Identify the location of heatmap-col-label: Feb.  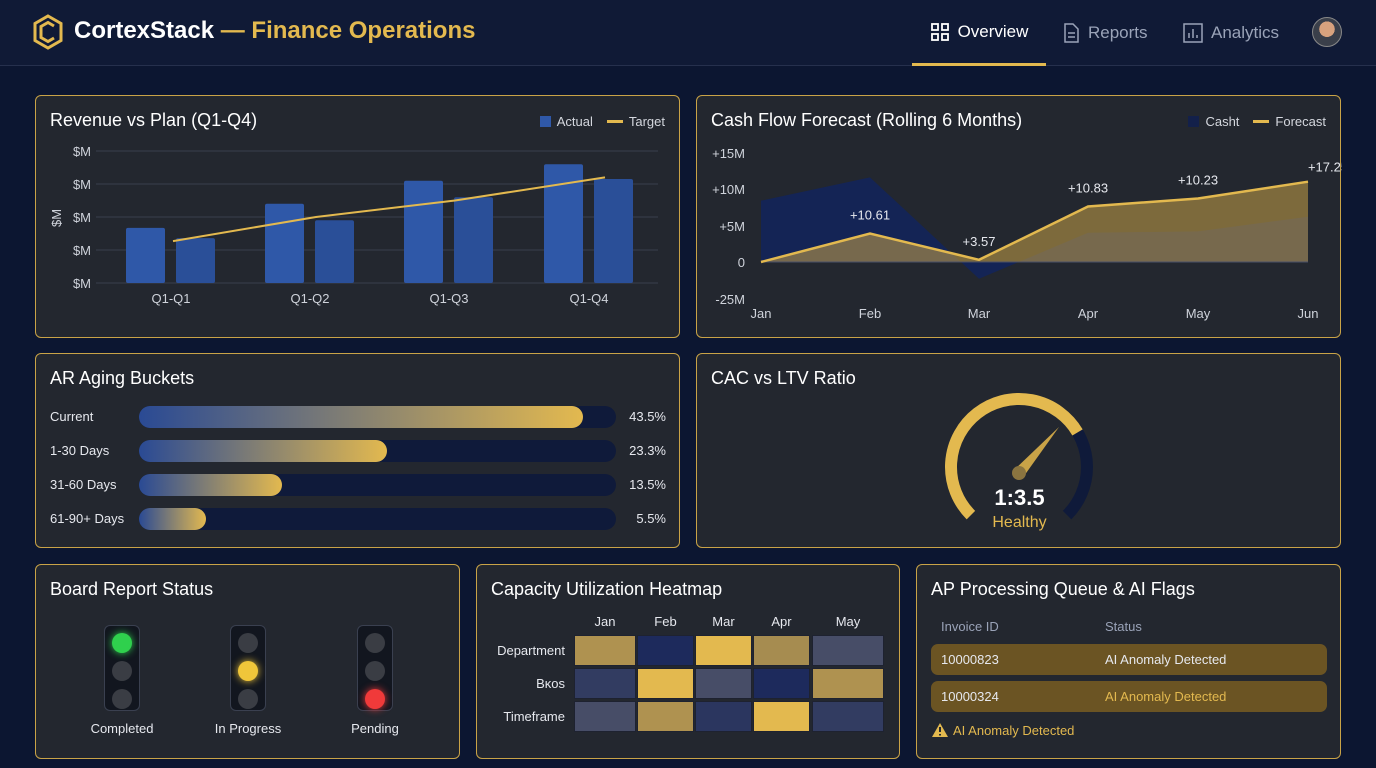
(665, 621).